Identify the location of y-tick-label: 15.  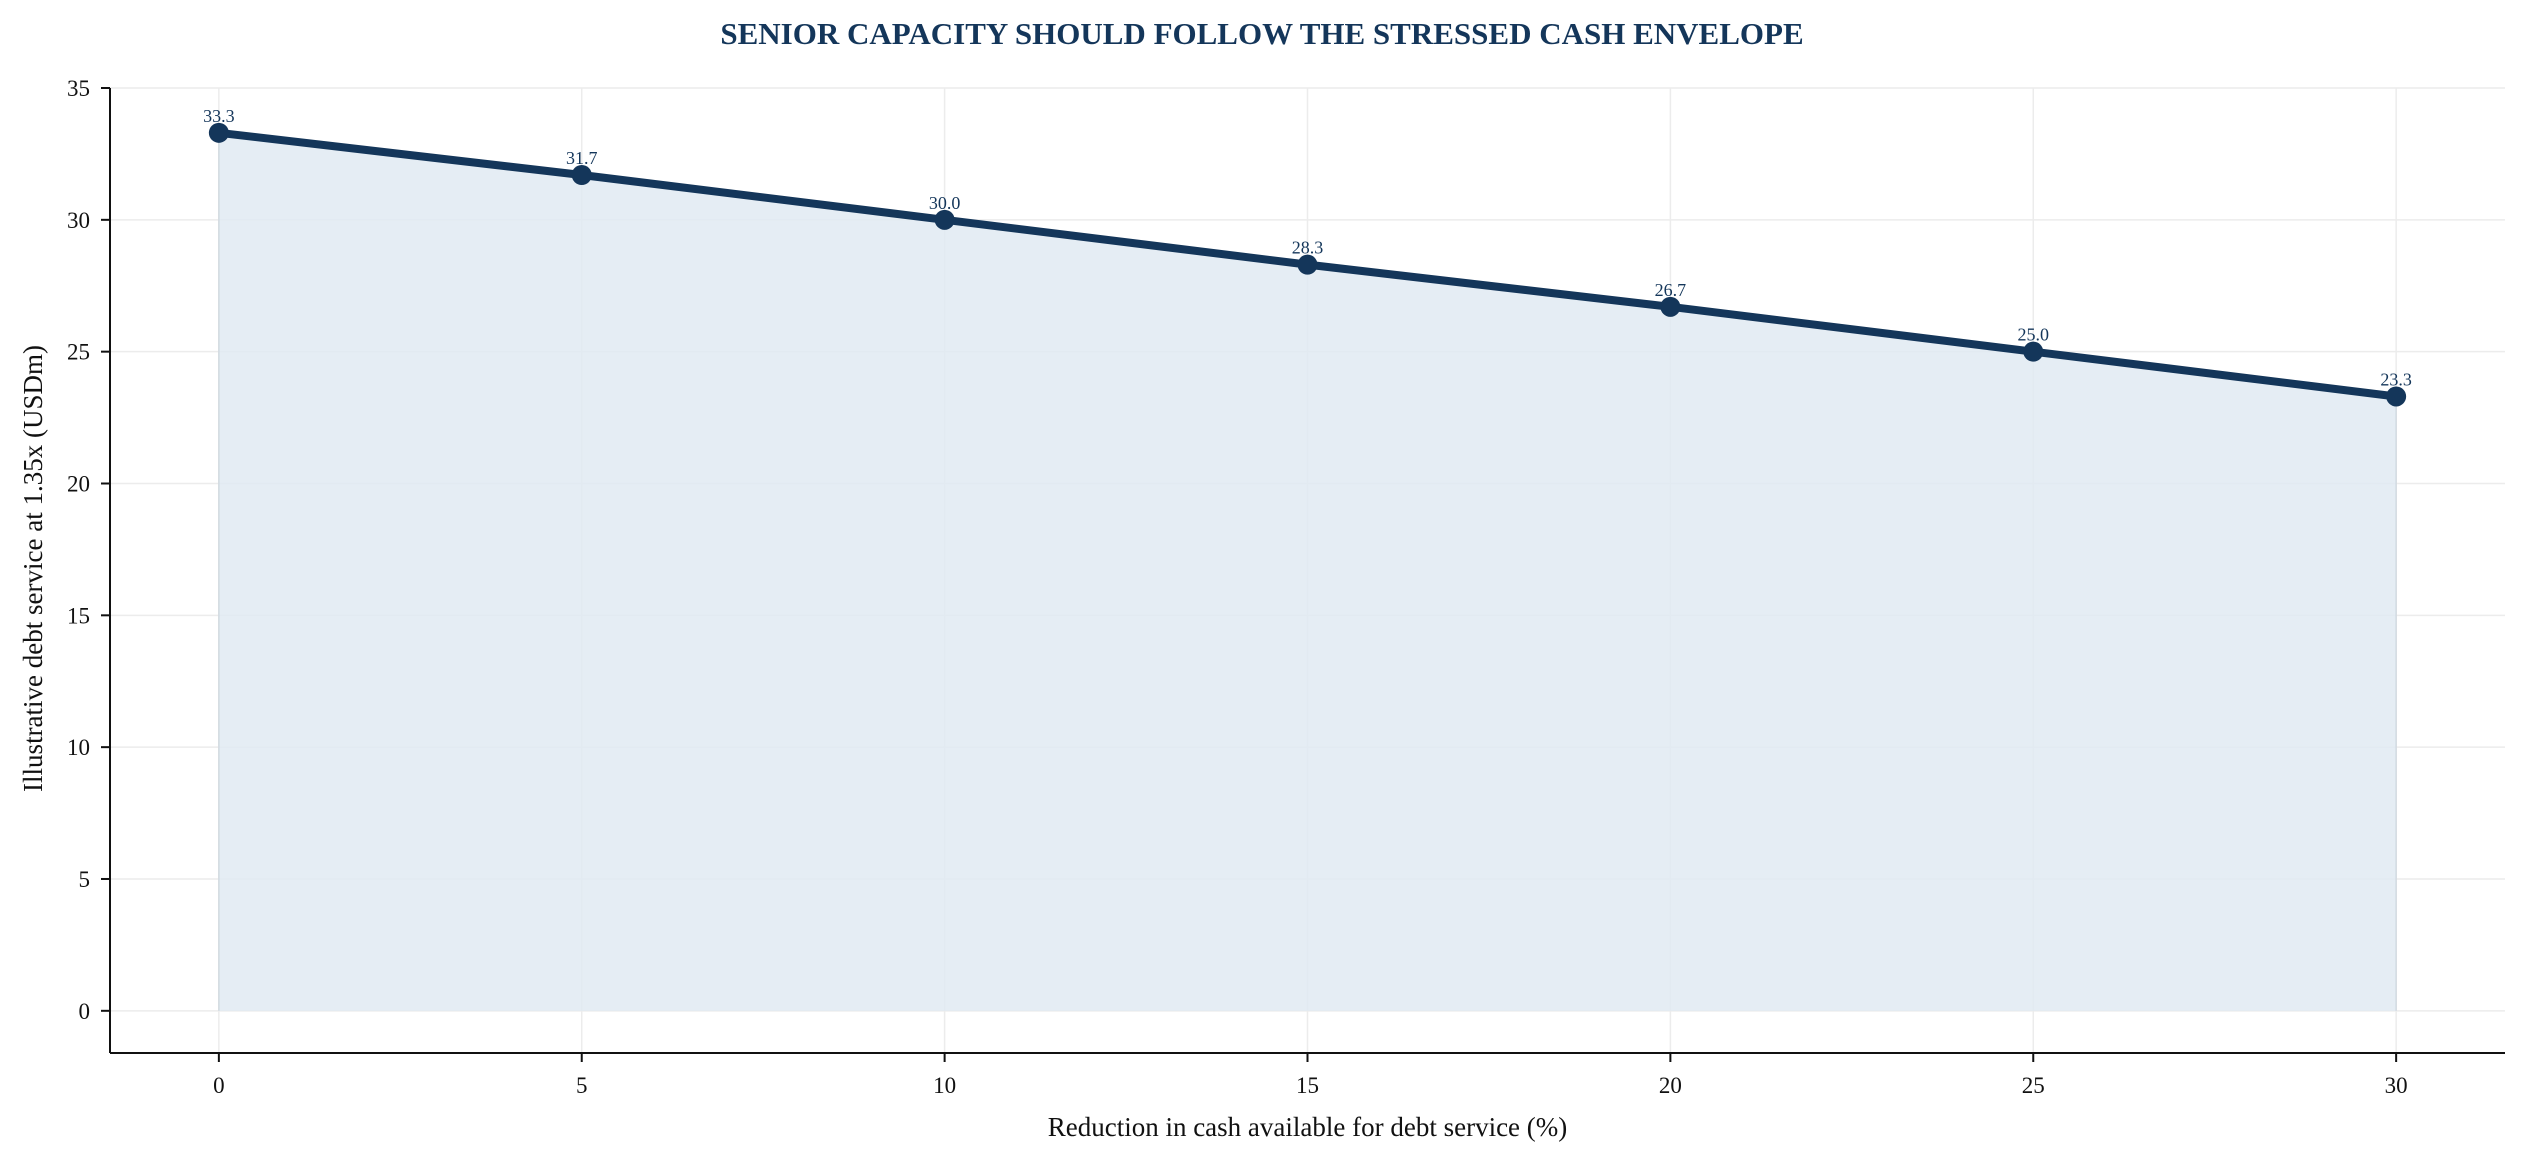
(78, 615).